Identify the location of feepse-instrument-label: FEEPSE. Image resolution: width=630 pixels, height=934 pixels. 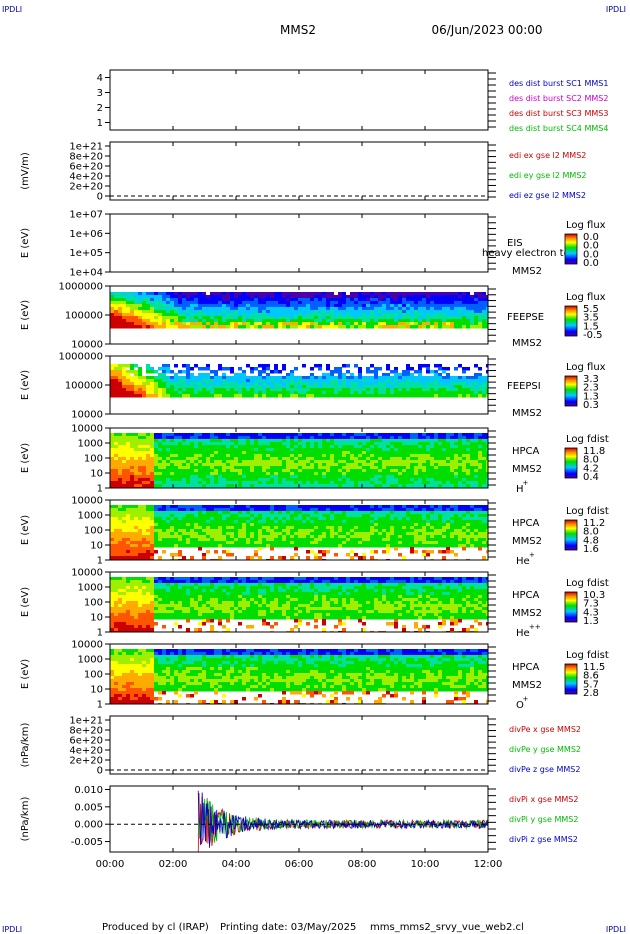
(525, 317).